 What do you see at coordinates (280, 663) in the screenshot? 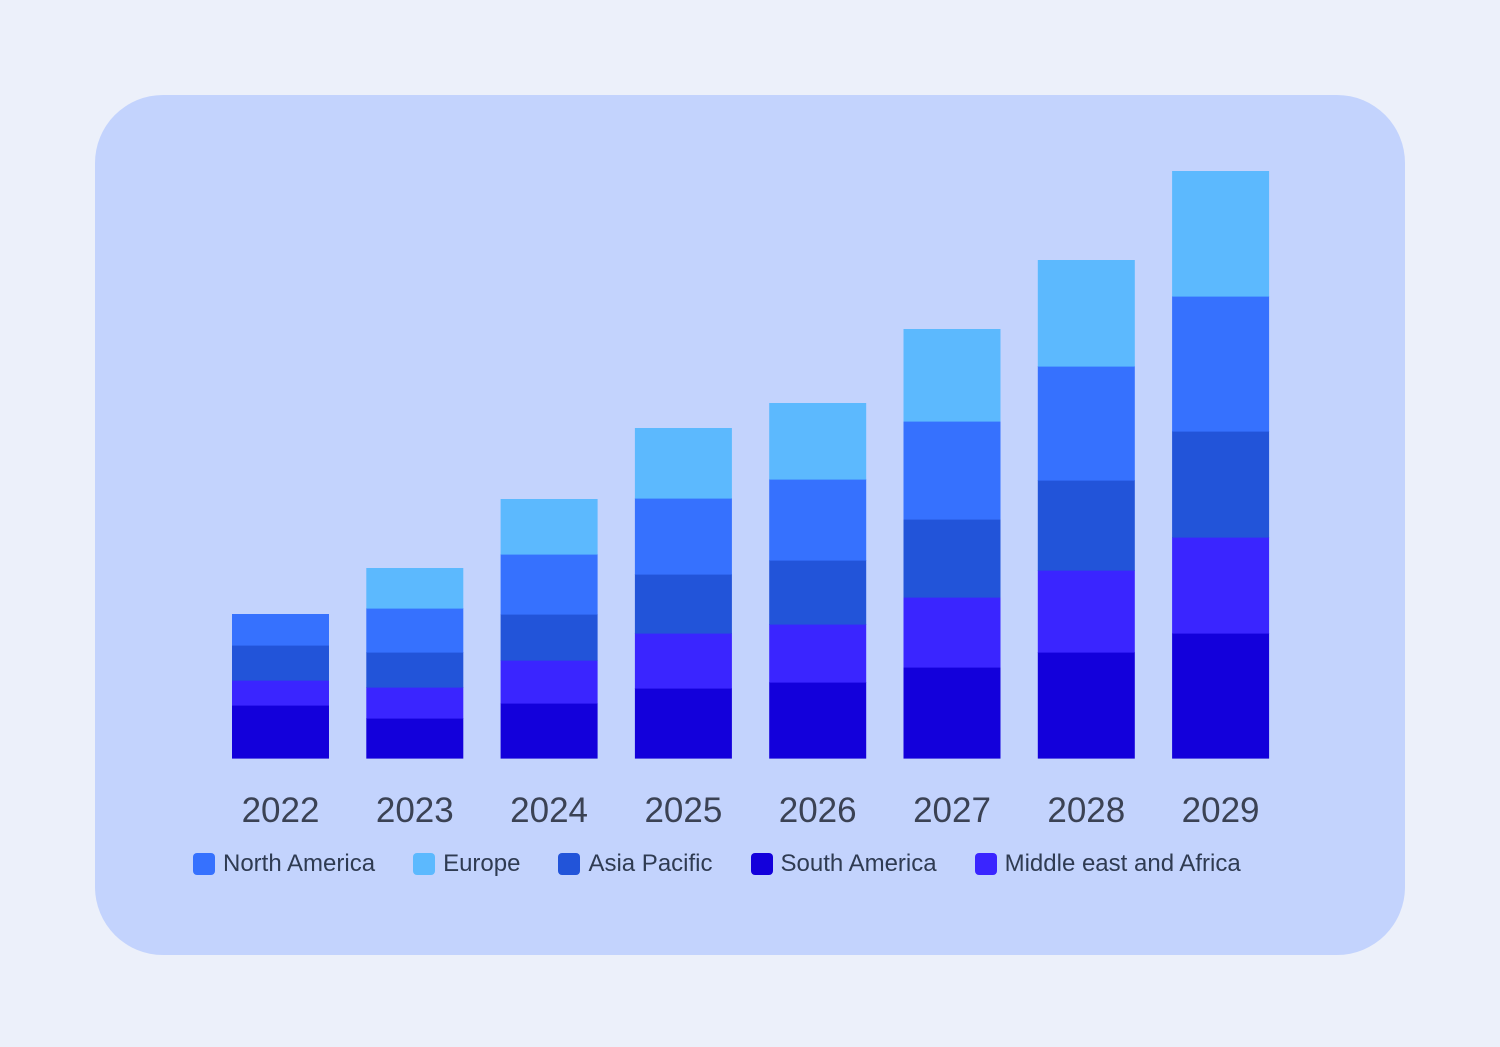
I see `bar-segment-asia-pacific-2022` at bounding box center [280, 663].